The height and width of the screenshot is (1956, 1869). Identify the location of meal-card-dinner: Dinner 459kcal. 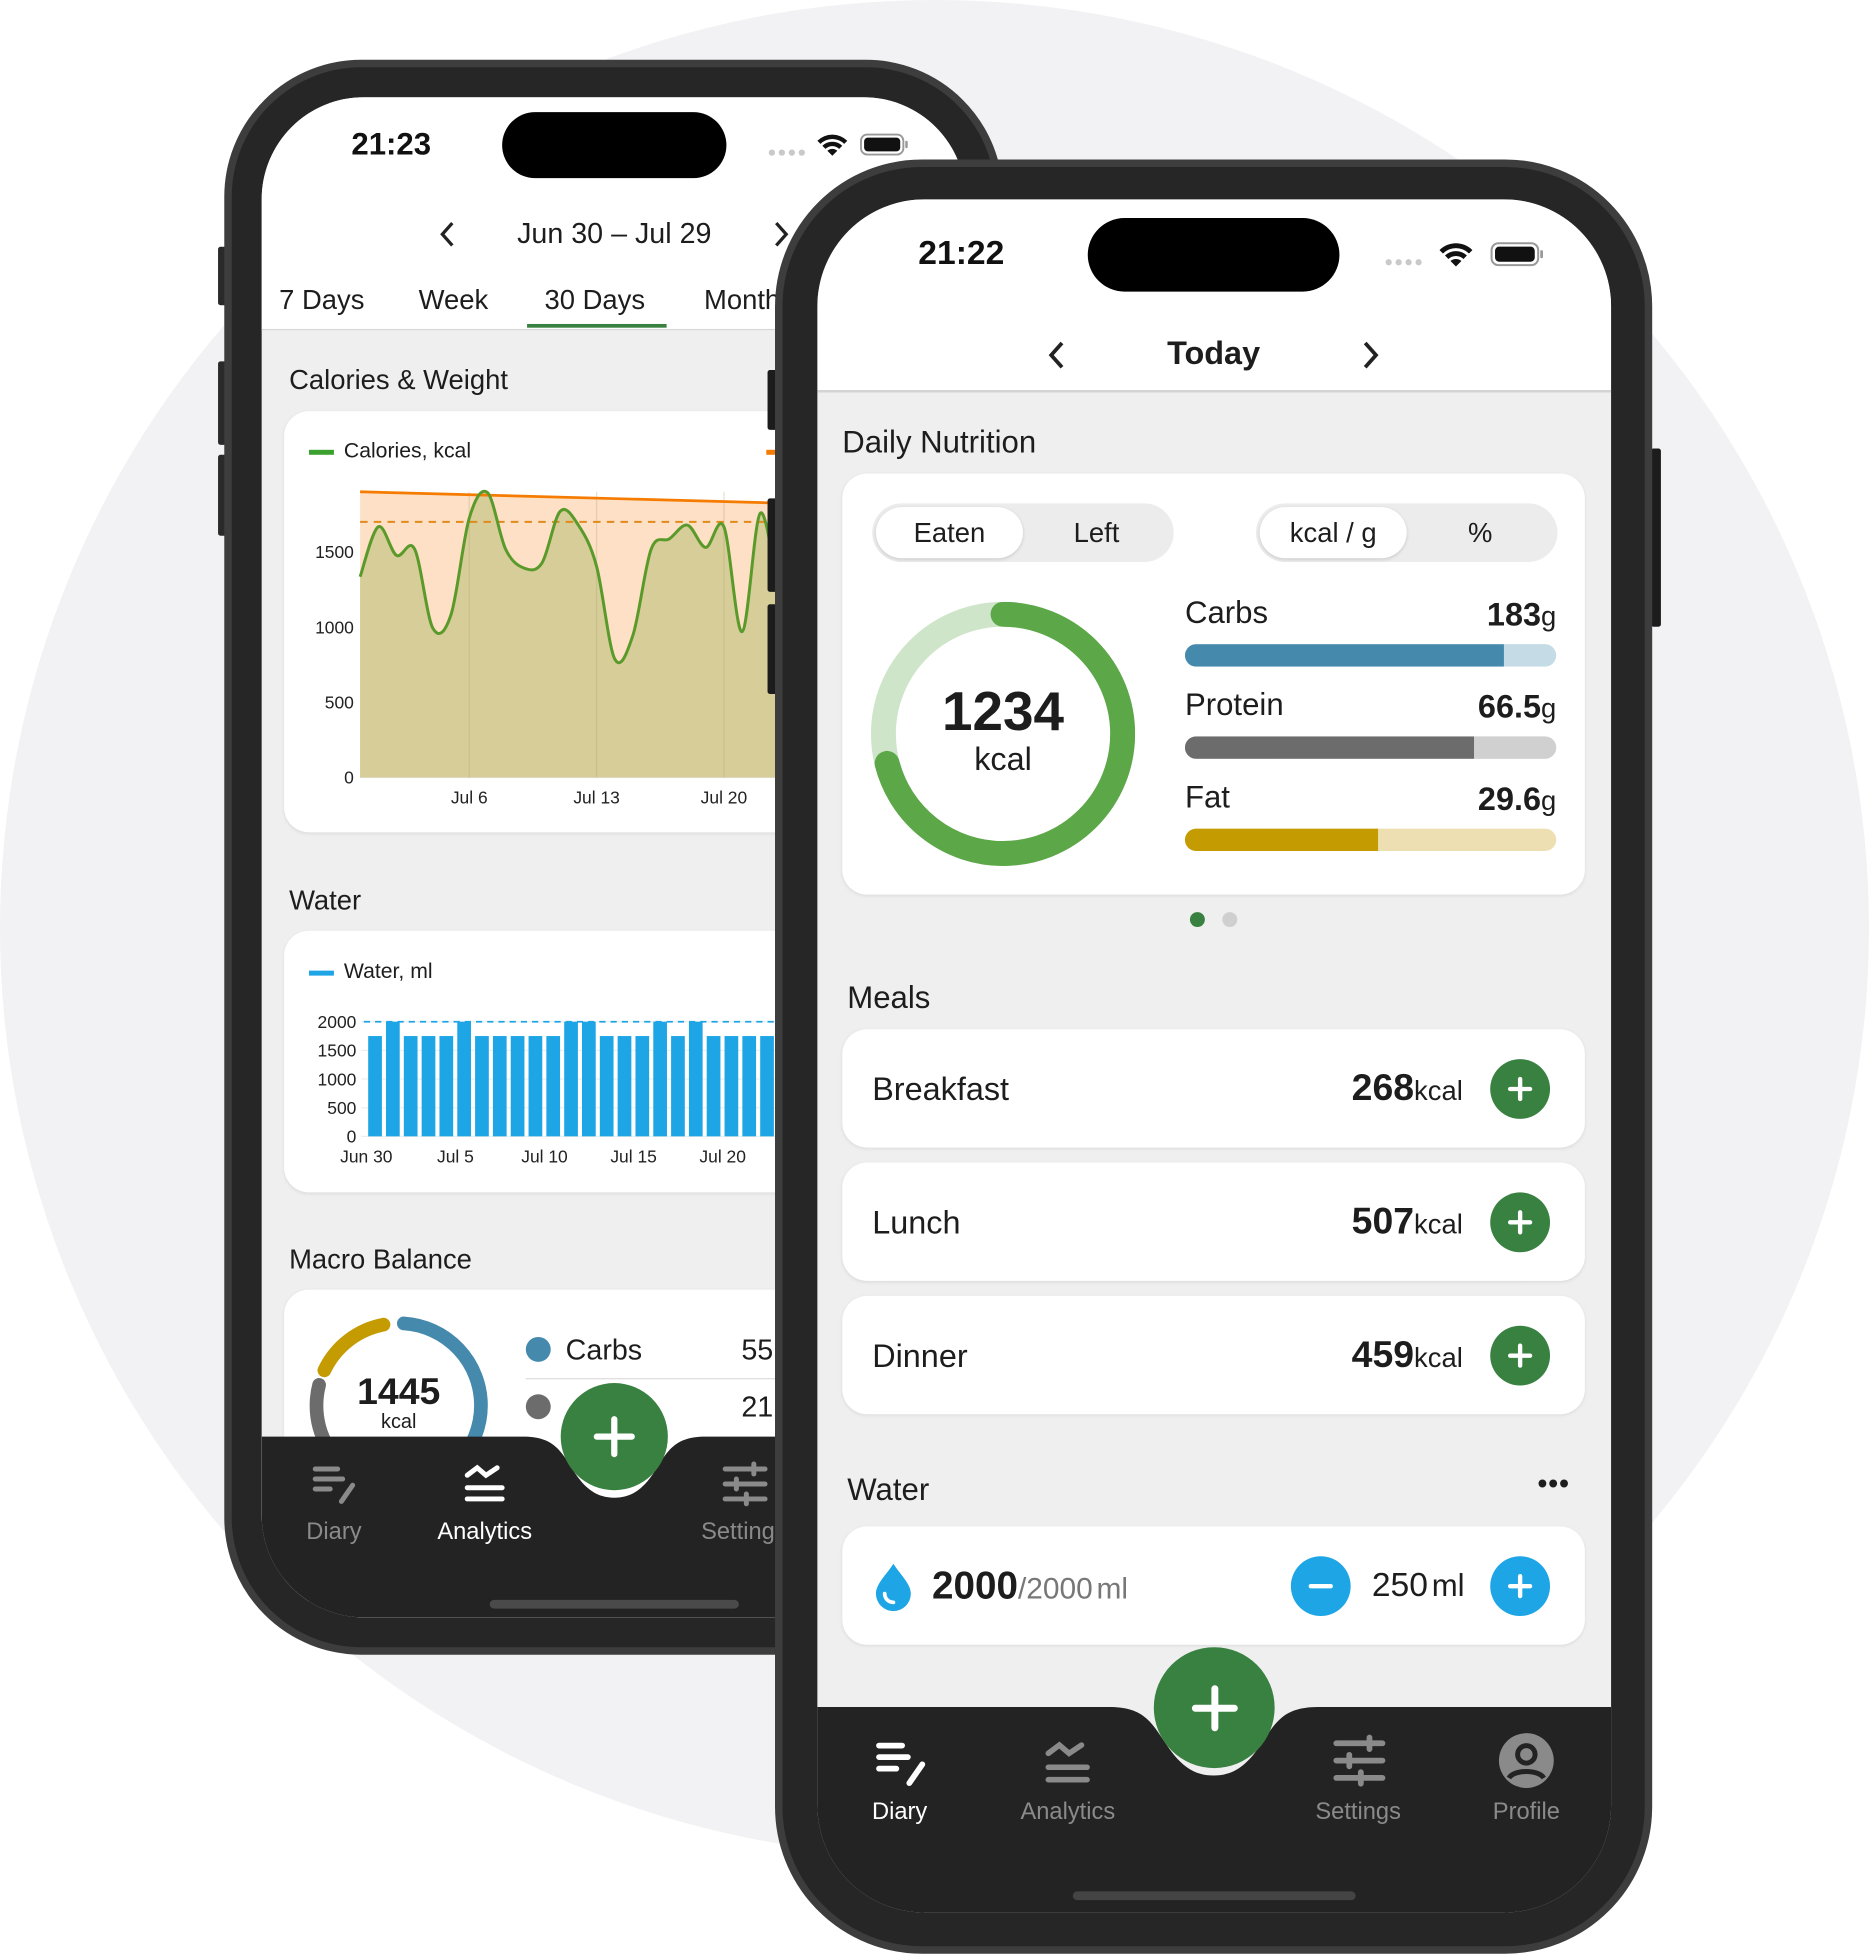
(1213, 1355).